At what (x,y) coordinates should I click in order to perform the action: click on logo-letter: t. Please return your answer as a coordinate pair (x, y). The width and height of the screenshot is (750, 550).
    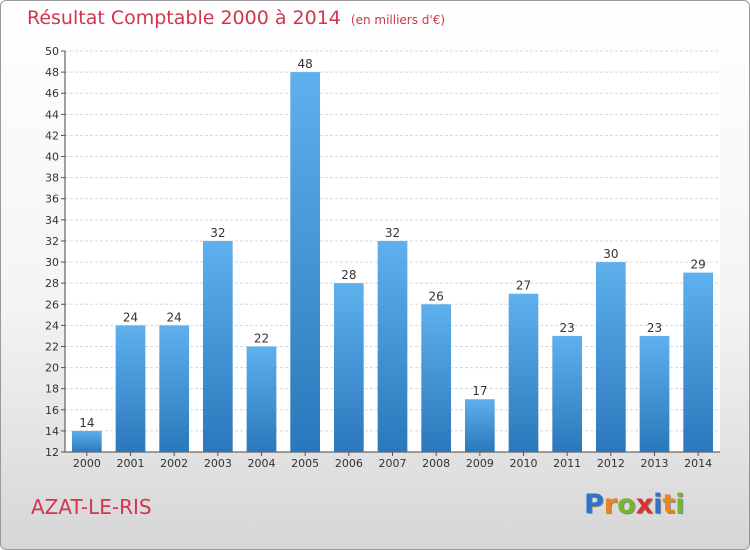
    Looking at the image, I should click on (669, 504).